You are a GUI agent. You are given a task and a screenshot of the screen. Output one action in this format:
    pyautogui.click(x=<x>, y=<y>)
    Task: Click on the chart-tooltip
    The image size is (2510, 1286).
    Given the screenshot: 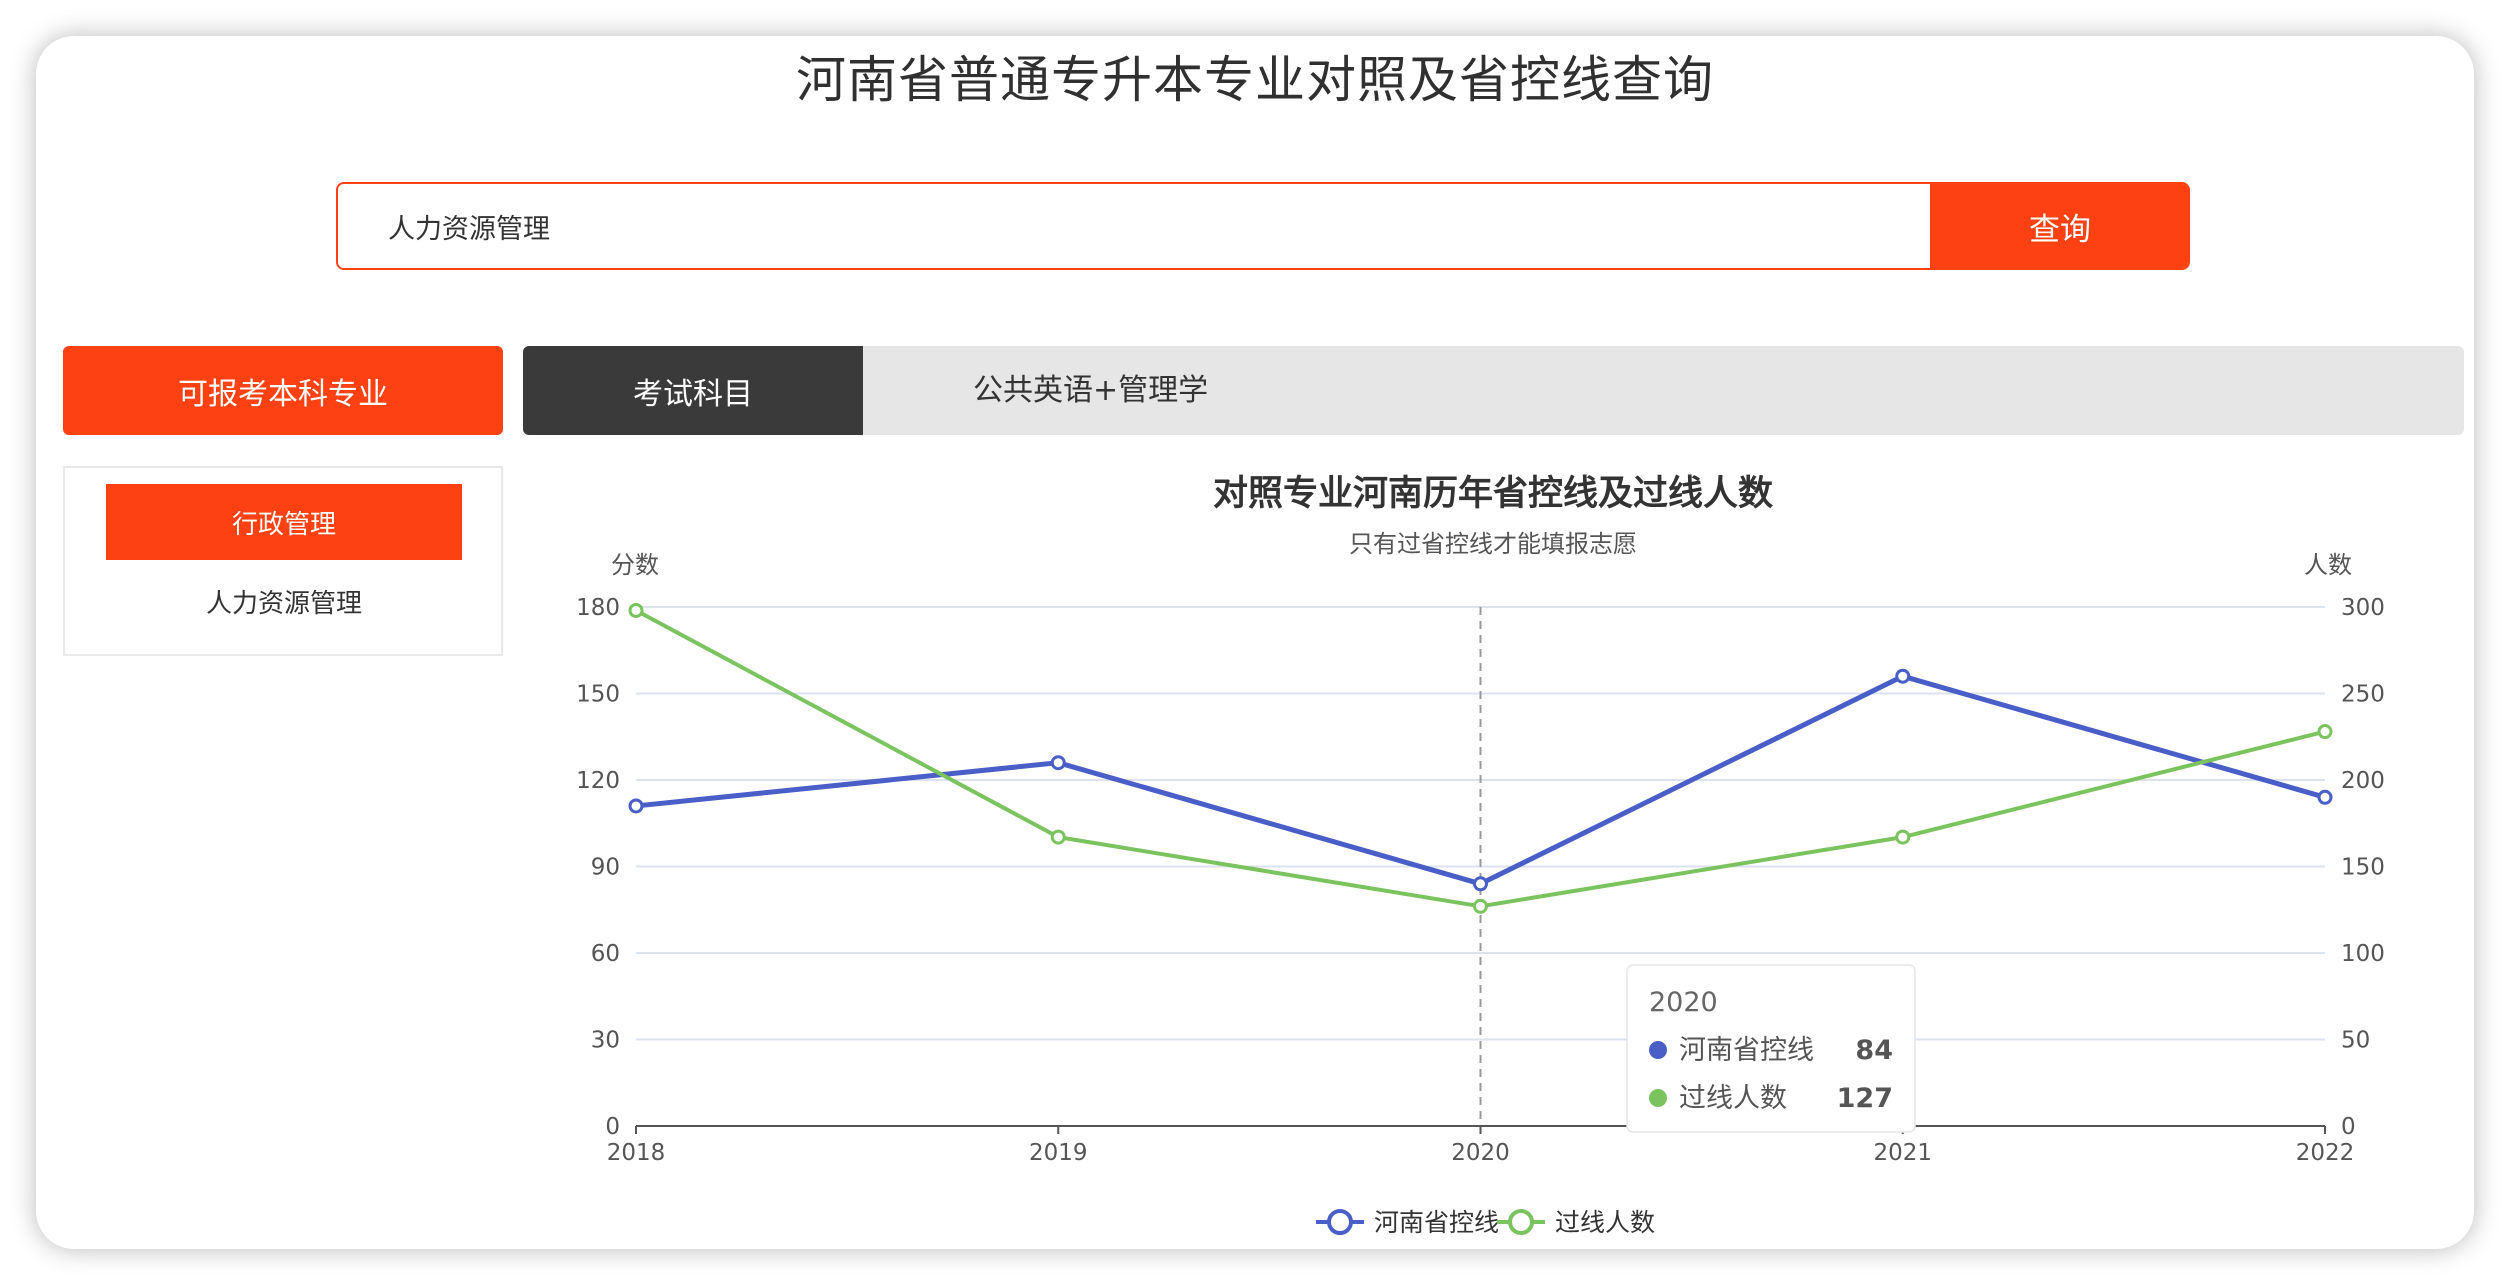 What is the action you would take?
    pyautogui.click(x=1771, y=1048)
    